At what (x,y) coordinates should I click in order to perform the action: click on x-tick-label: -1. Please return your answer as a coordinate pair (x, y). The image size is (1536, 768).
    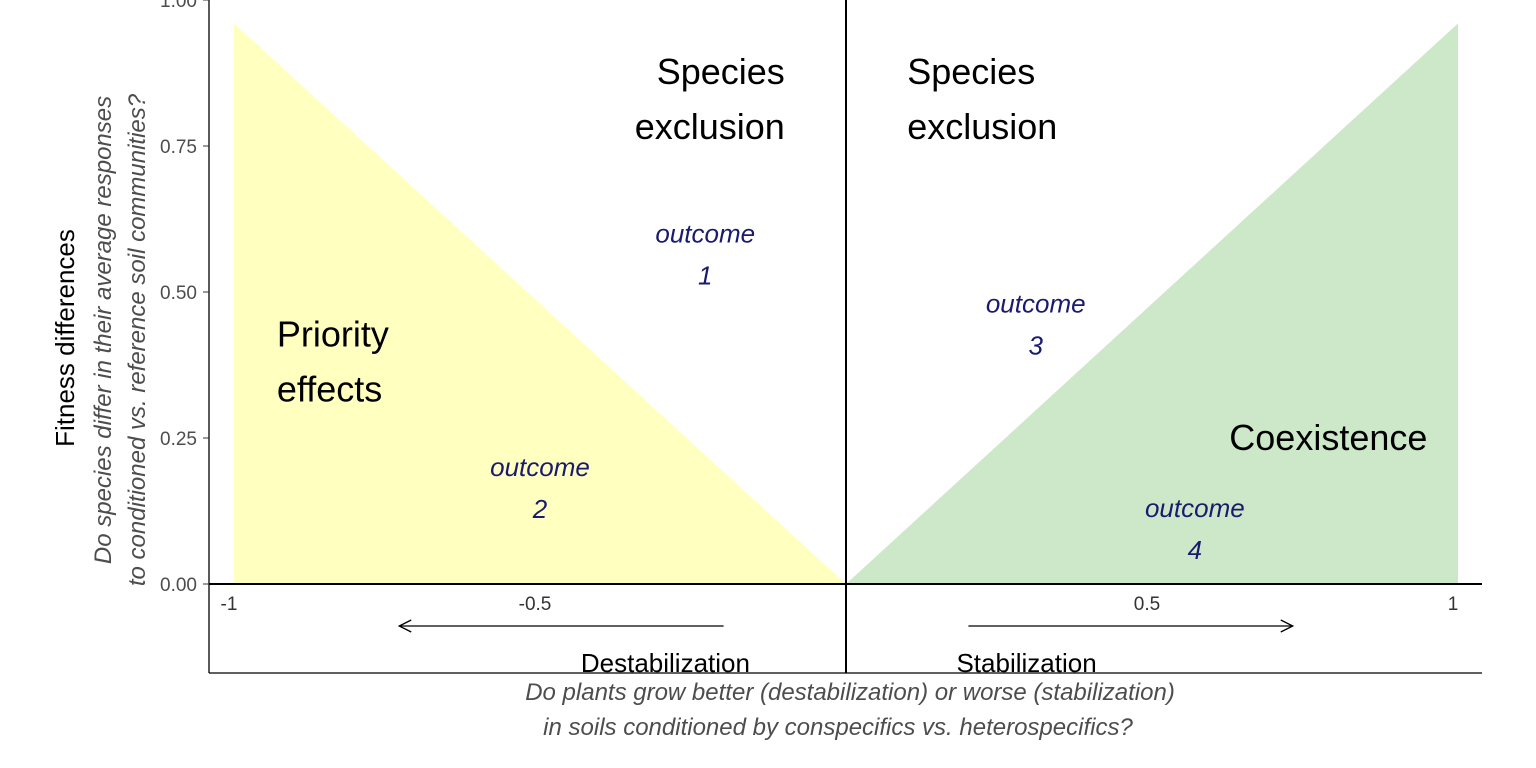
    Looking at the image, I should click on (229, 604).